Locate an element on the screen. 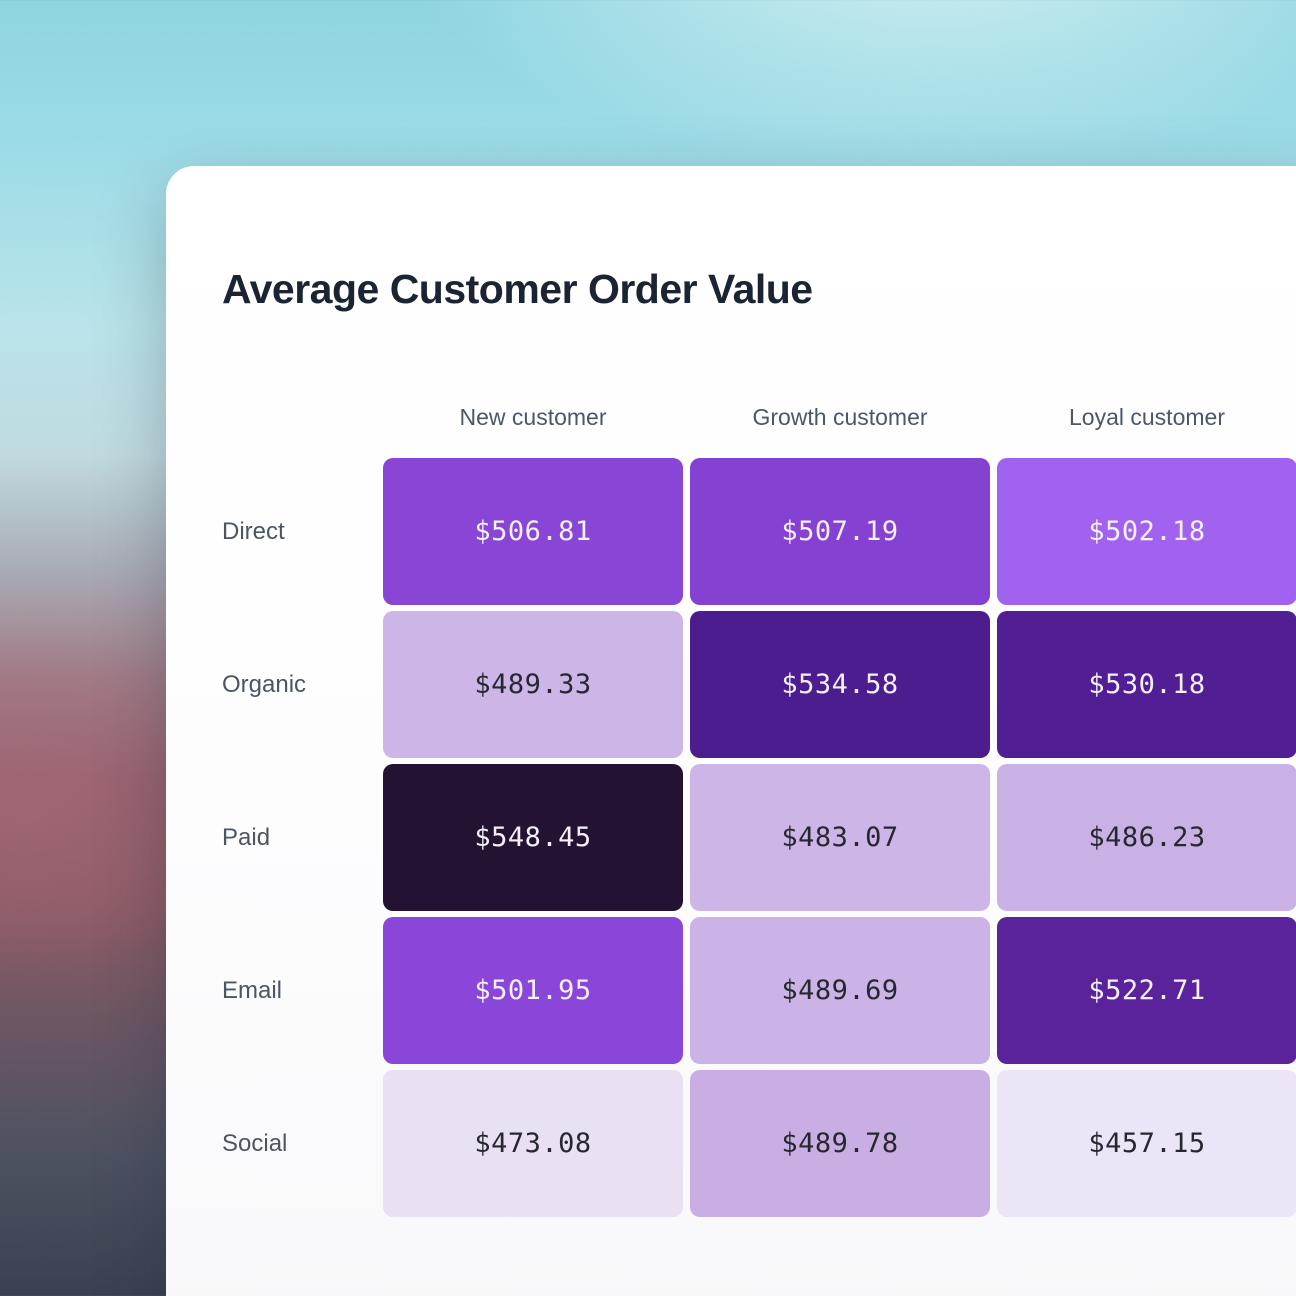  heatmap-cell-paid-new: $548.45 is located at coordinates (533, 837).